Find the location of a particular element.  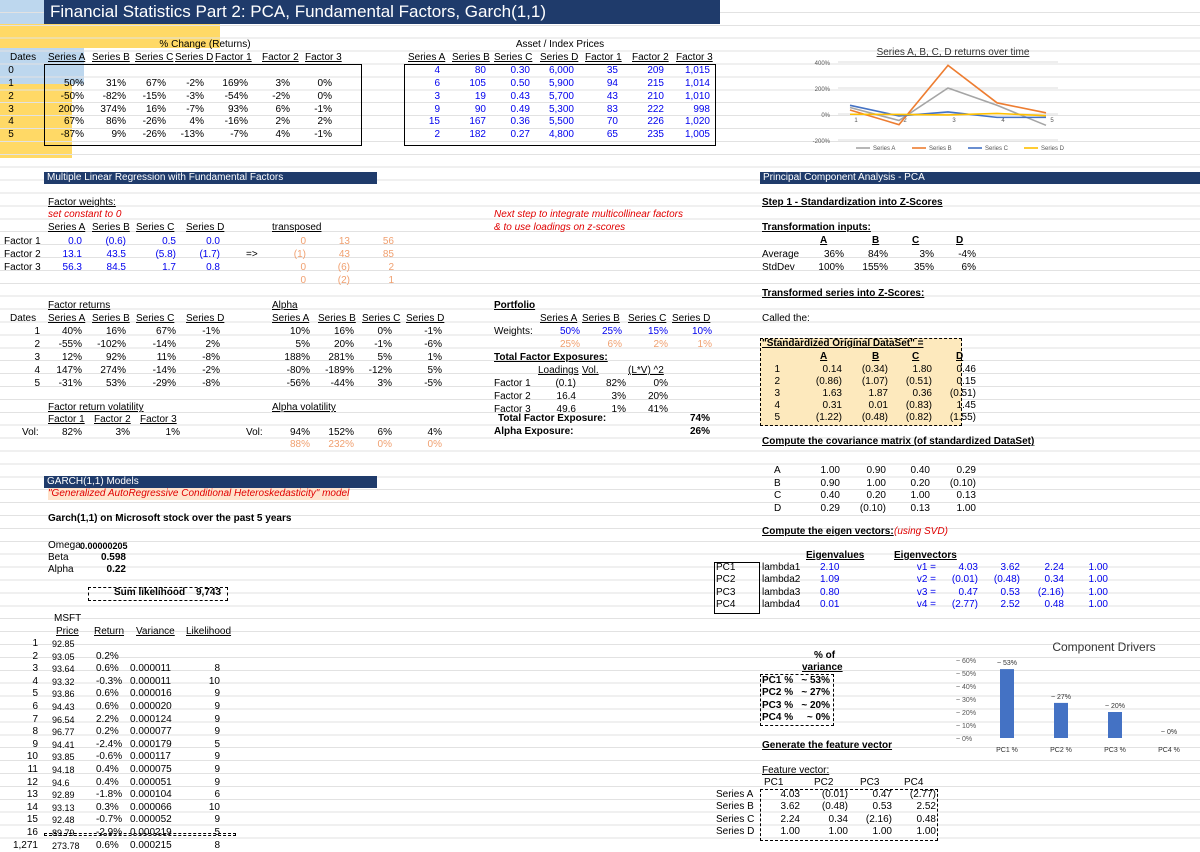

garch-variance: 0.000016 is located at coordinates (151, 694).